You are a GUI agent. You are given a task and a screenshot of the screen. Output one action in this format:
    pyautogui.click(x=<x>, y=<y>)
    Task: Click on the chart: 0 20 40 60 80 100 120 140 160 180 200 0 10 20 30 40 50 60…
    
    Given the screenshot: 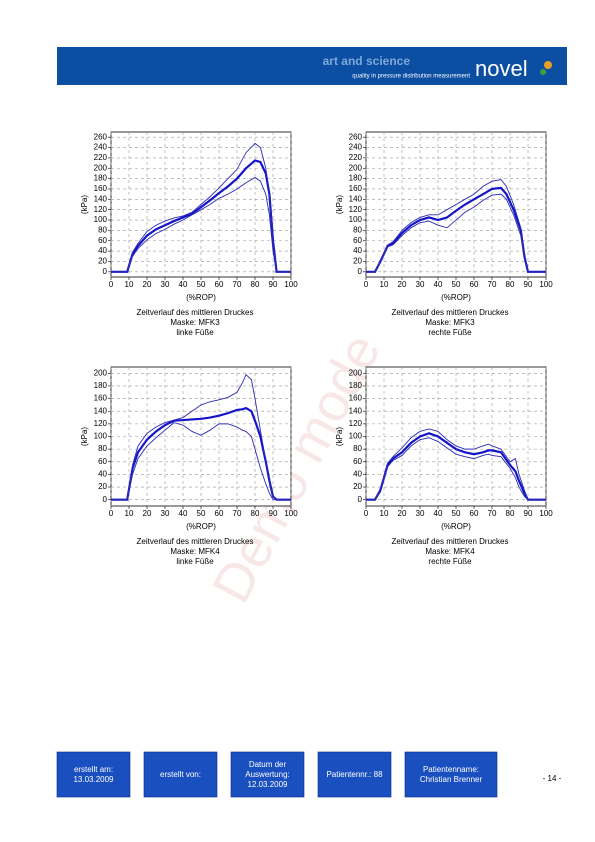 What is the action you would take?
    pyautogui.click(x=189, y=466)
    